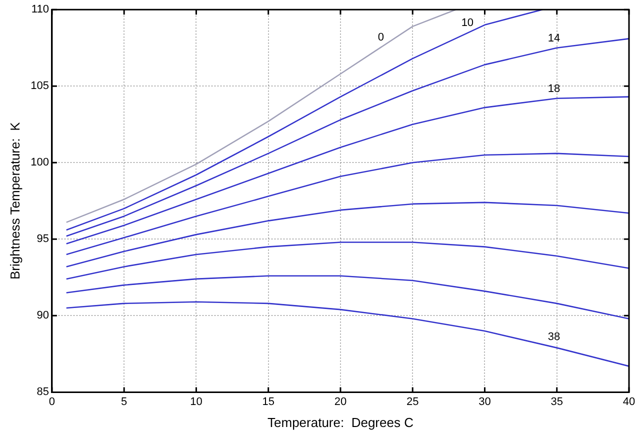  I want to click on series-label: 18, so click(554, 88).